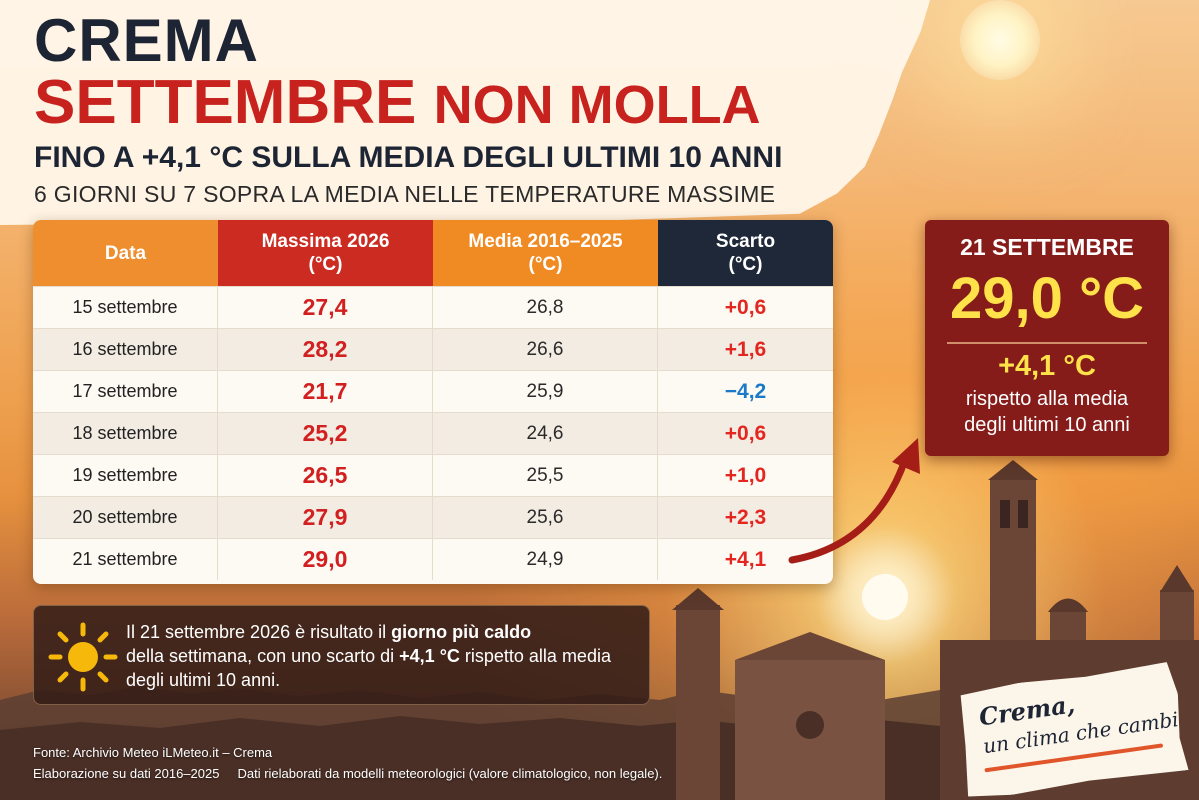 The width and height of the screenshot is (1199, 800). What do you see at coordinates (545, 264) in the screenshot?
I see `header-avg-unit: (°C)` at bounding box center [545, 264].